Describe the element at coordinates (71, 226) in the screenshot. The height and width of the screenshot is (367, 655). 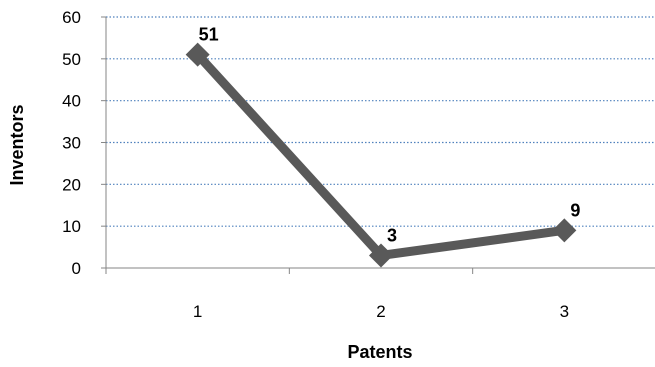
I see `y-tick-label: 10` at that location.